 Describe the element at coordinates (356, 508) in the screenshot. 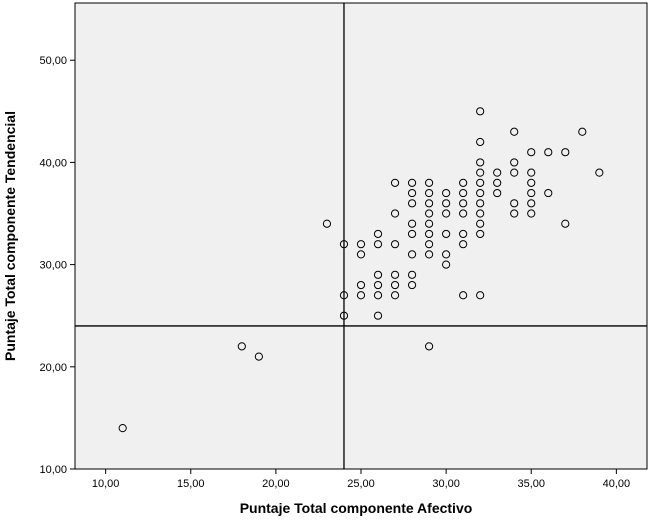

I see `x-axis-title: Puntaje Total componente Afectivo` at that location.